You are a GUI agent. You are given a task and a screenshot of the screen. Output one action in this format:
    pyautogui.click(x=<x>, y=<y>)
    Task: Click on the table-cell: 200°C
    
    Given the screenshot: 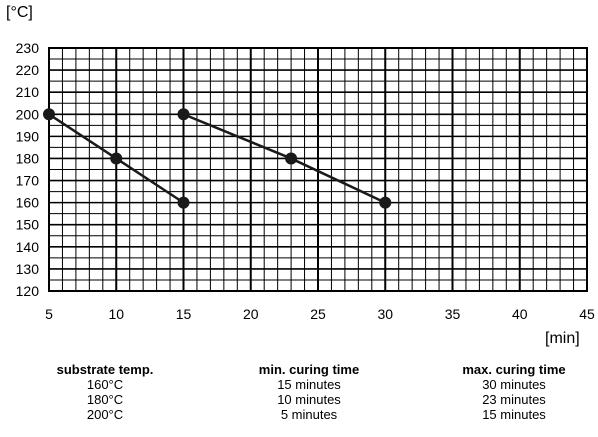 What is the action you would take?
    pyautogui.click(x=105, y=414)
    